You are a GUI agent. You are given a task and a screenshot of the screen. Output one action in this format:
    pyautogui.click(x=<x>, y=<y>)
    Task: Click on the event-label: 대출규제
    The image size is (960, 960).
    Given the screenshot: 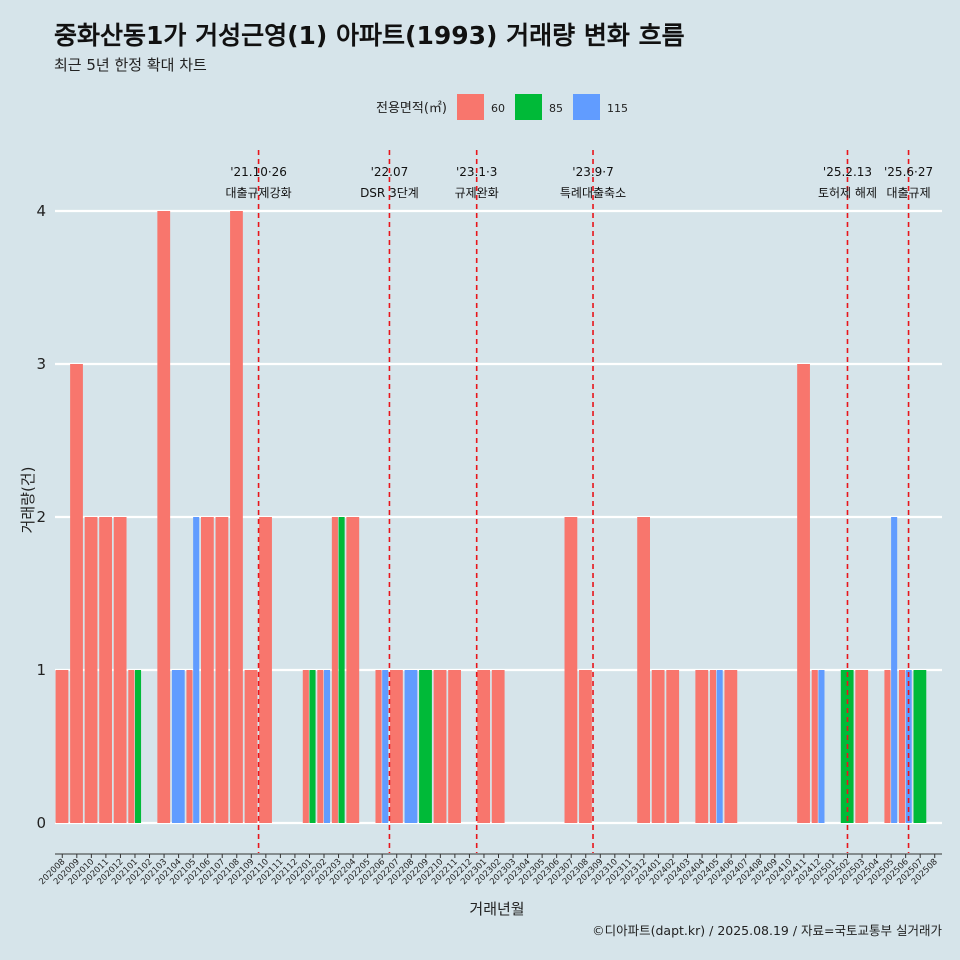 What is the action you would take?
    pyautogui.click(x=908, y=193)
    